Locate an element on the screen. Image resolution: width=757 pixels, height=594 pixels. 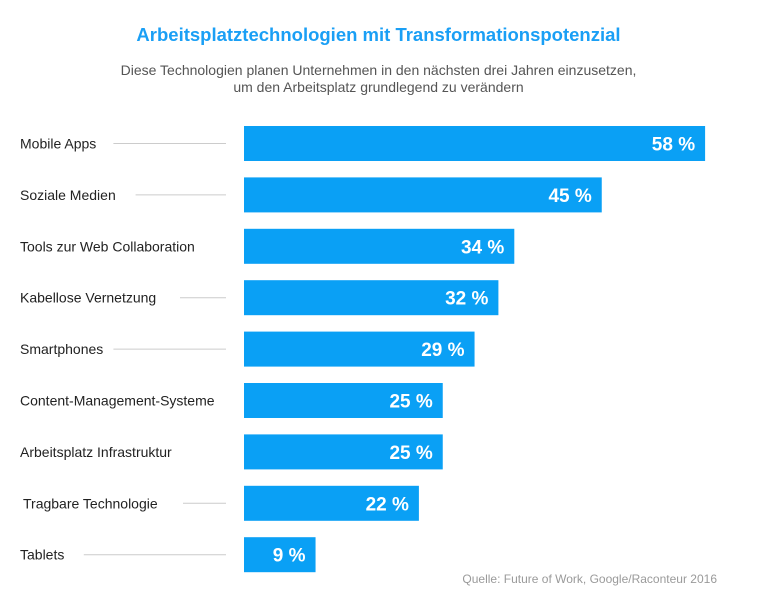
value-label: 45 % is located at coordinates (569, 196).